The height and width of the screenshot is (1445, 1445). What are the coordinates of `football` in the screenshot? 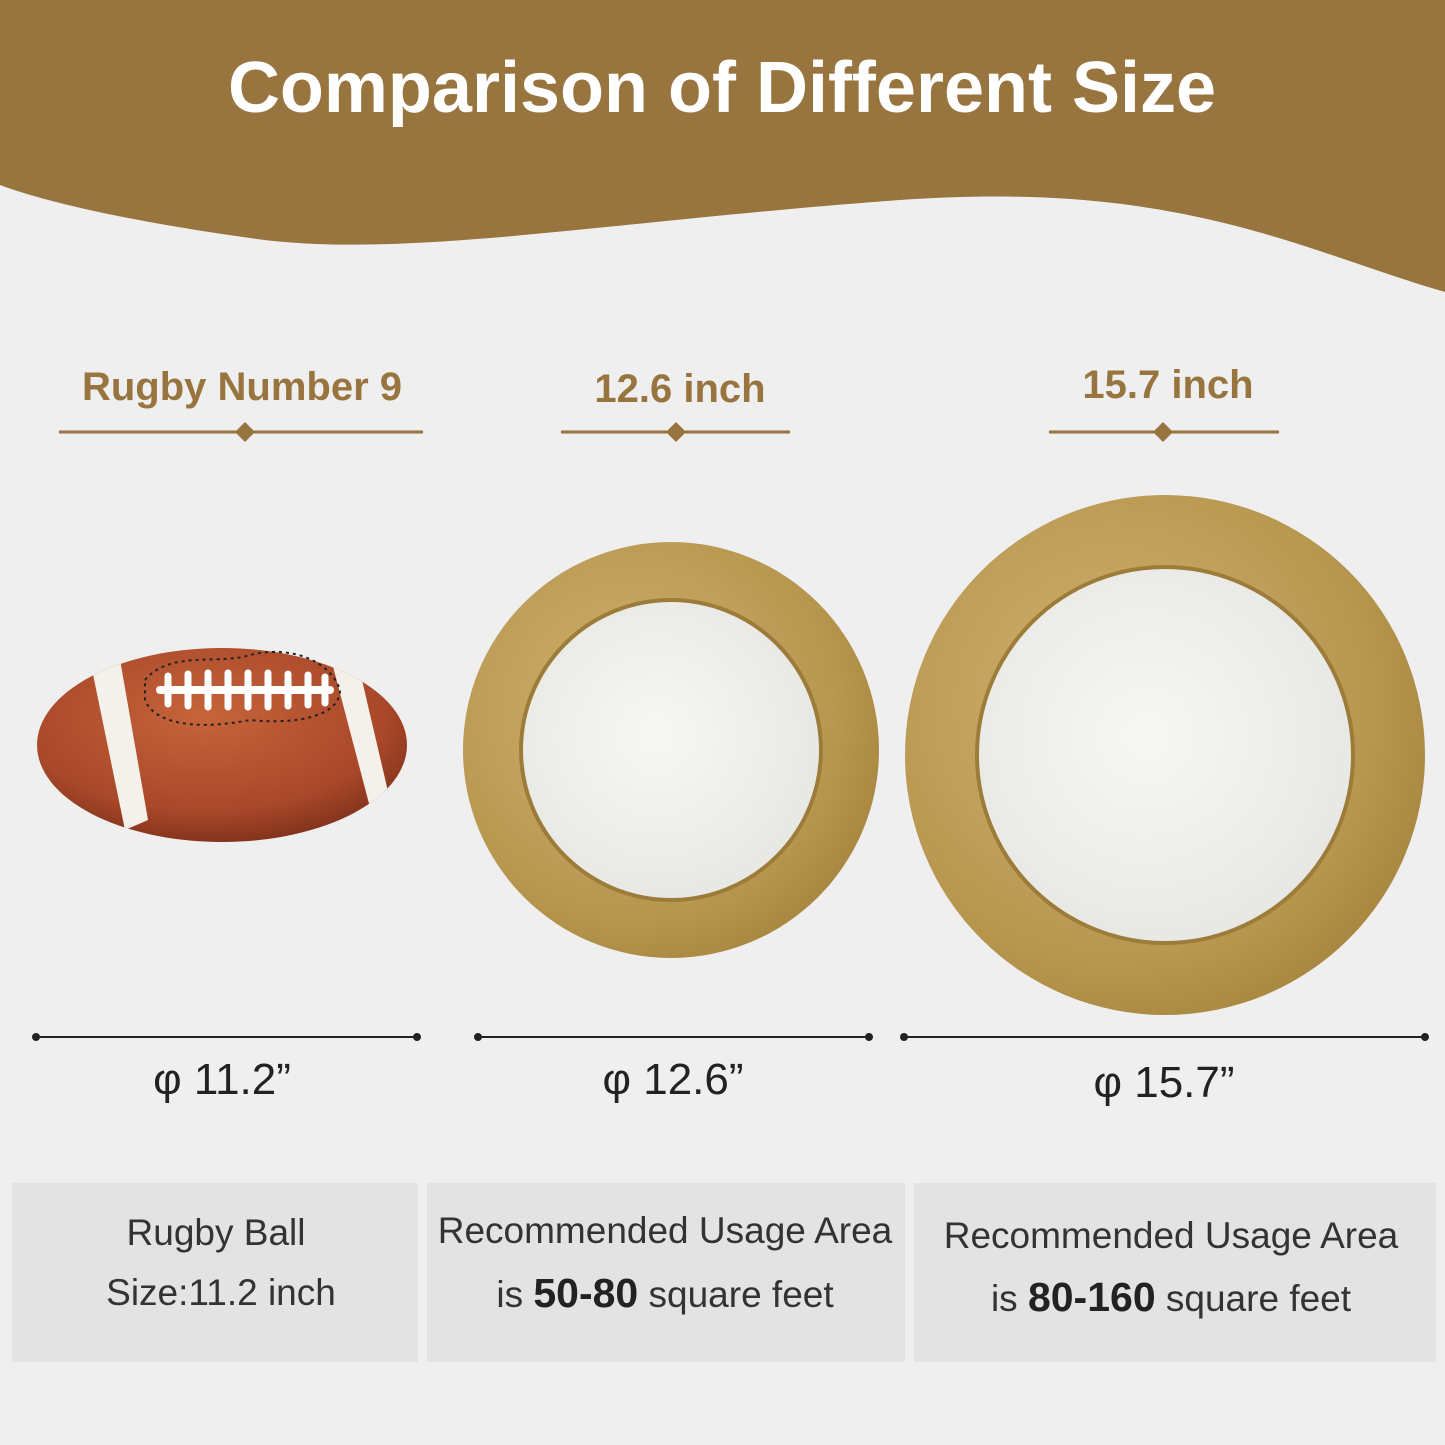 It's located at (222, 745).